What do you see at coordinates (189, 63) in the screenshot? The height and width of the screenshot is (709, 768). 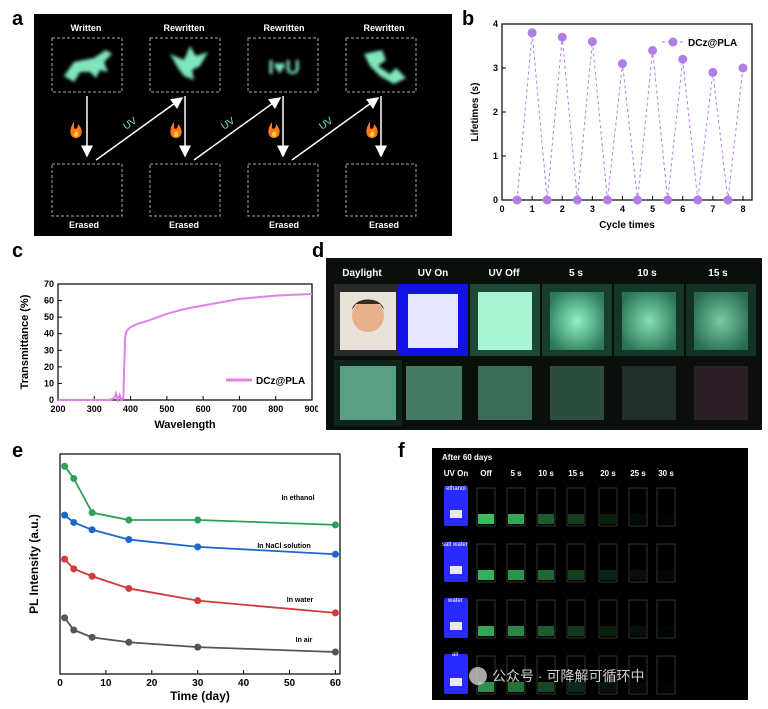 I see `a-bird-pattern` at bounding box center [189, 63].